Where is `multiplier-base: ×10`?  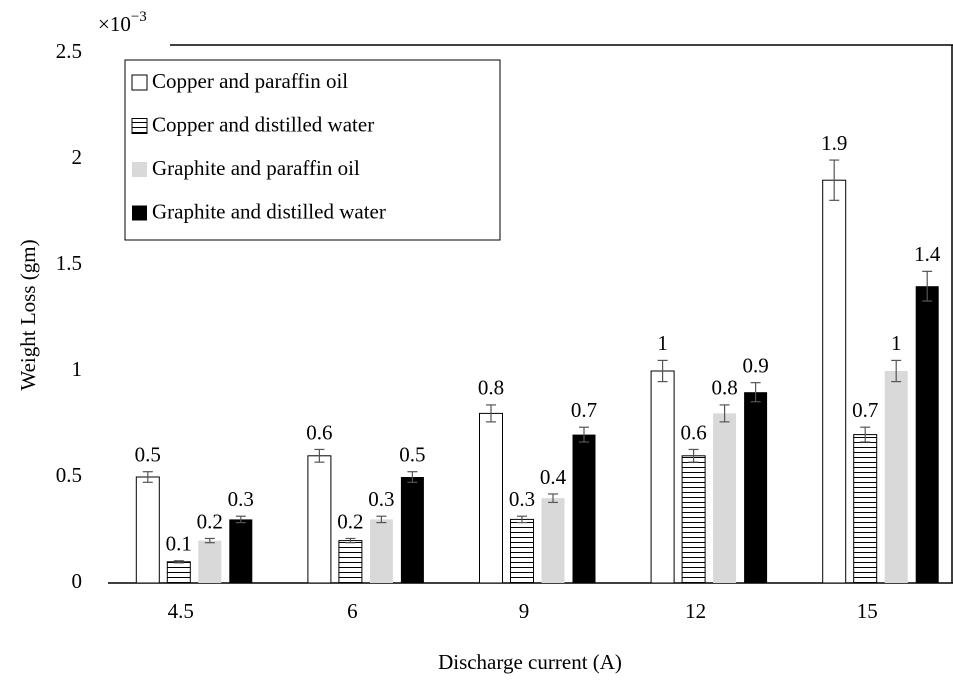
multiplier-base: ×10 is located at coordinates (114, 24).